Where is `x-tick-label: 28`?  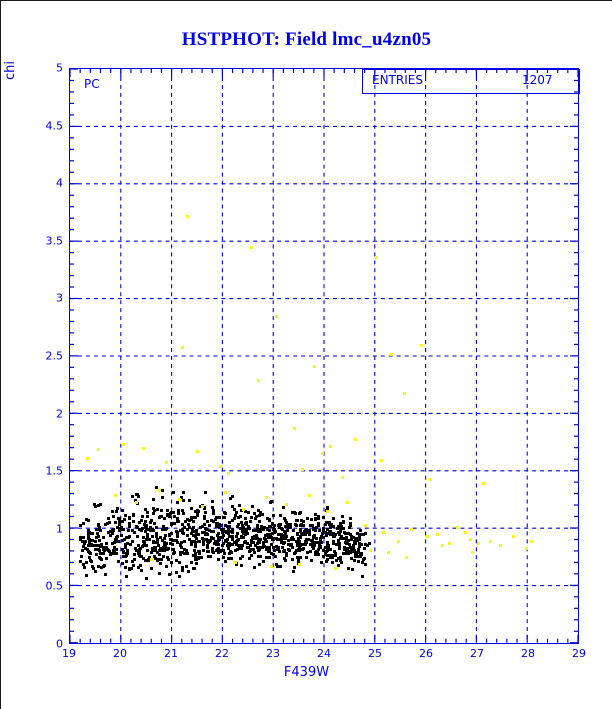
x-tick-label: 28 is located at coordinates (528, 653).